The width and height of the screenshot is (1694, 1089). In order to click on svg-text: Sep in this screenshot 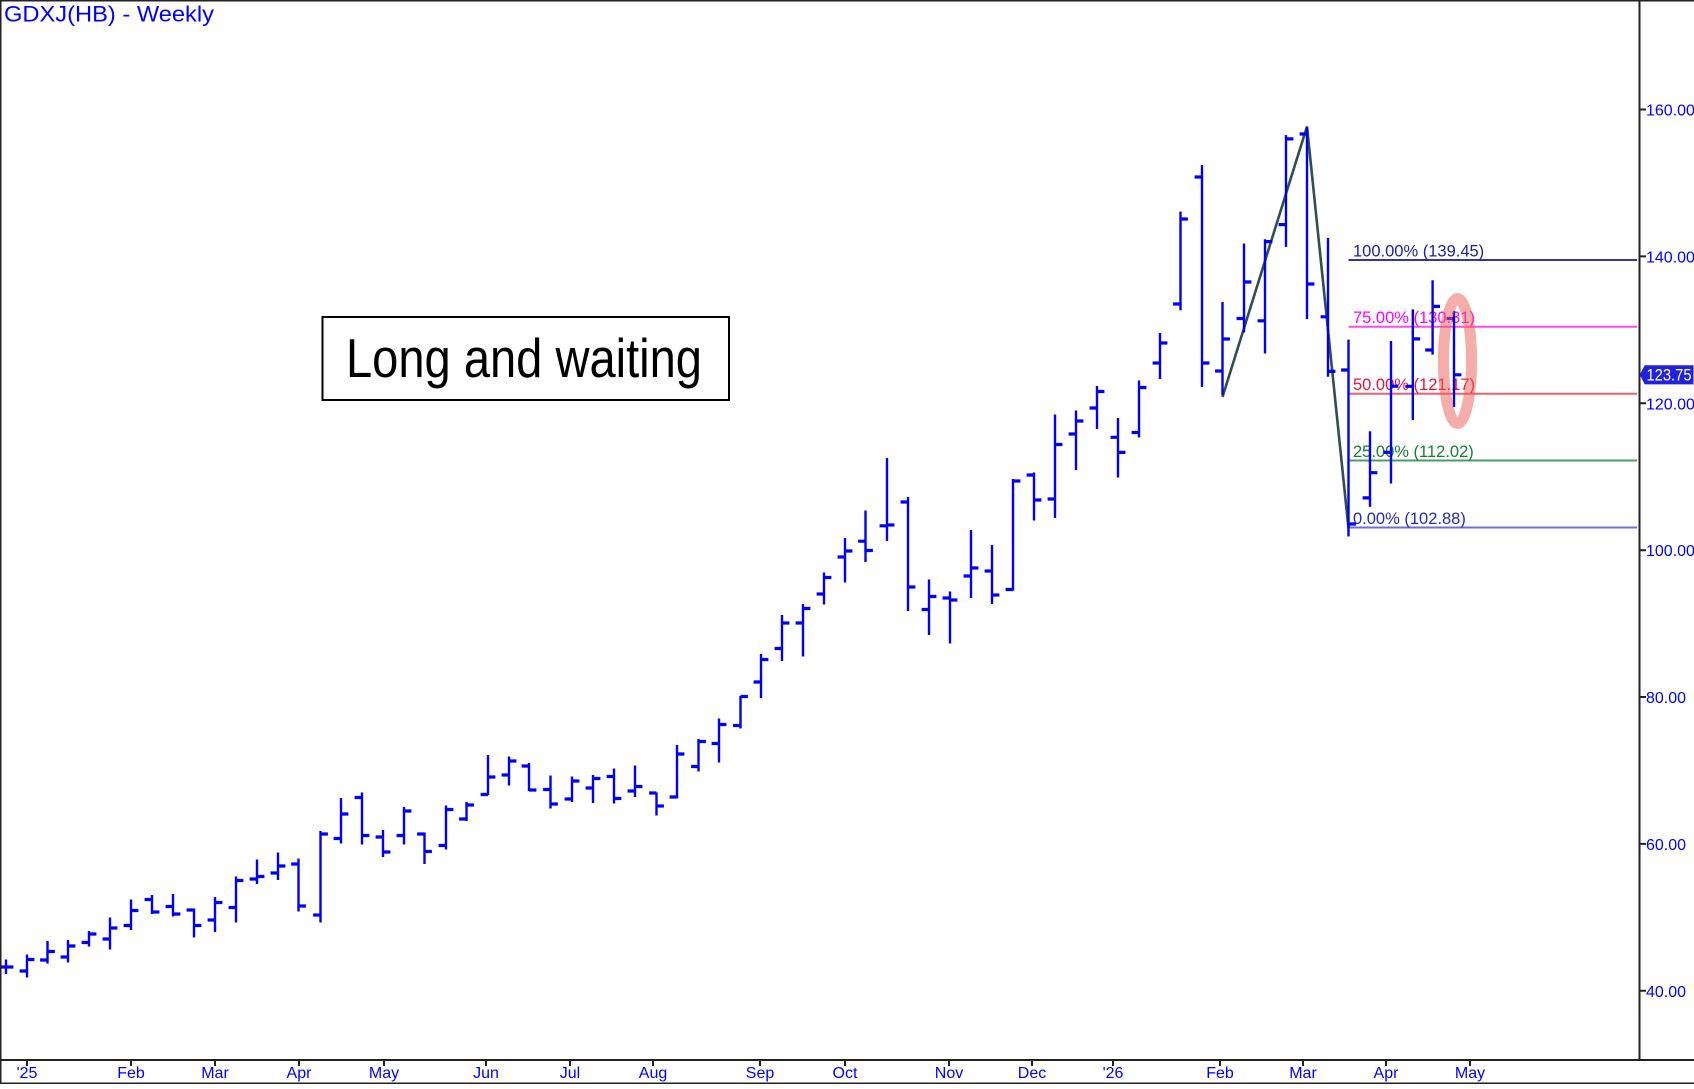, I will do `click(760, 1073)`.